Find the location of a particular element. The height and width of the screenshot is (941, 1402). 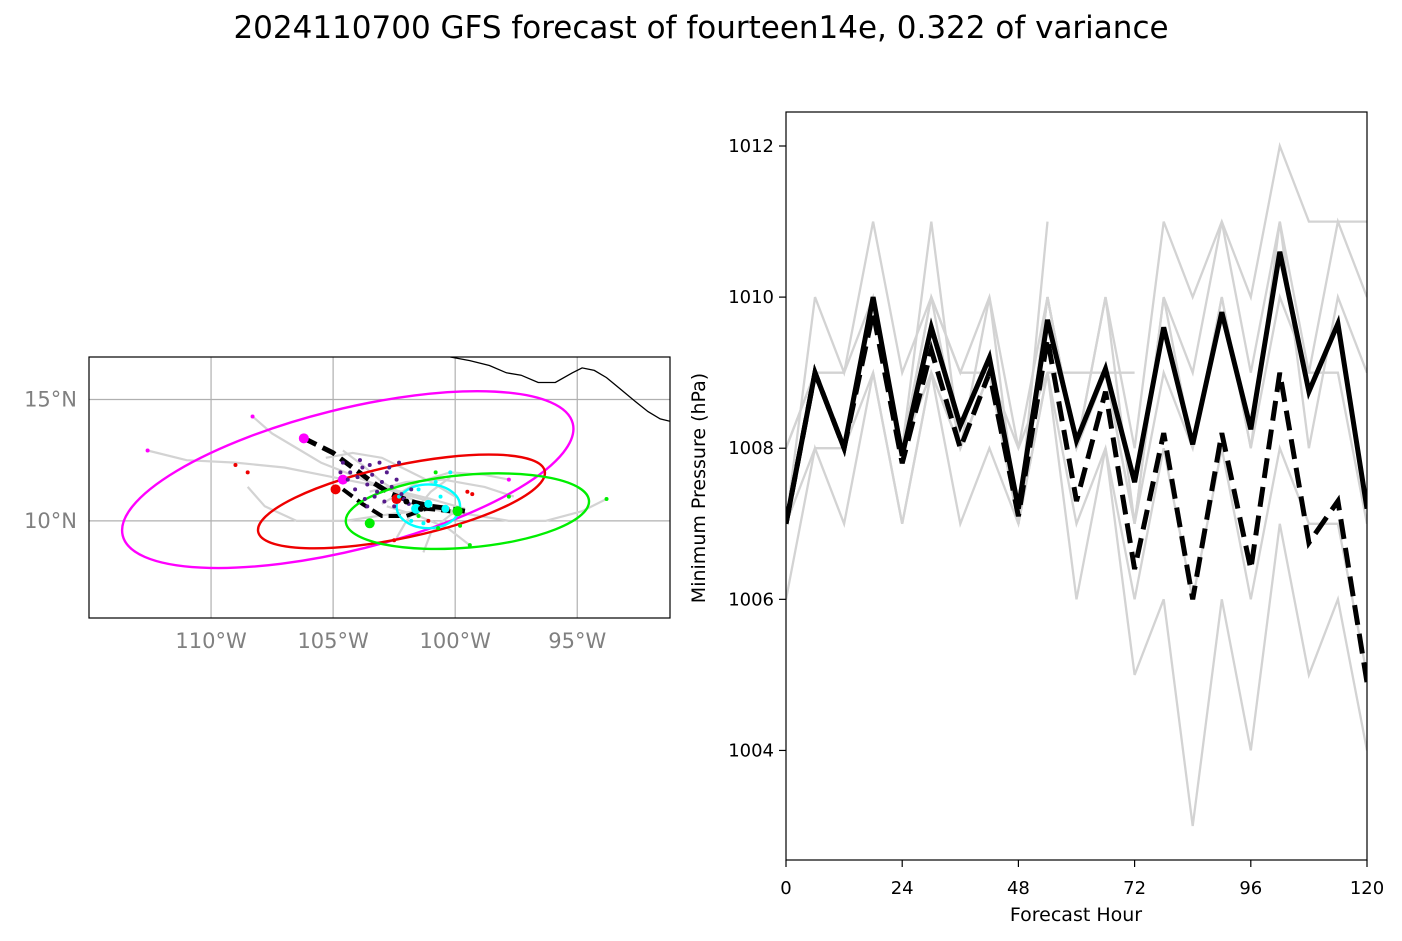

x-tick-label: 96 is located at coordinates (1250, 888).